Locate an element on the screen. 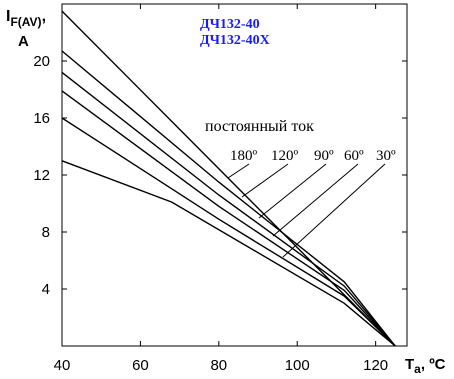 The image size is (454, 379). series-label-3: 90º is located at coordinates (324, 156).